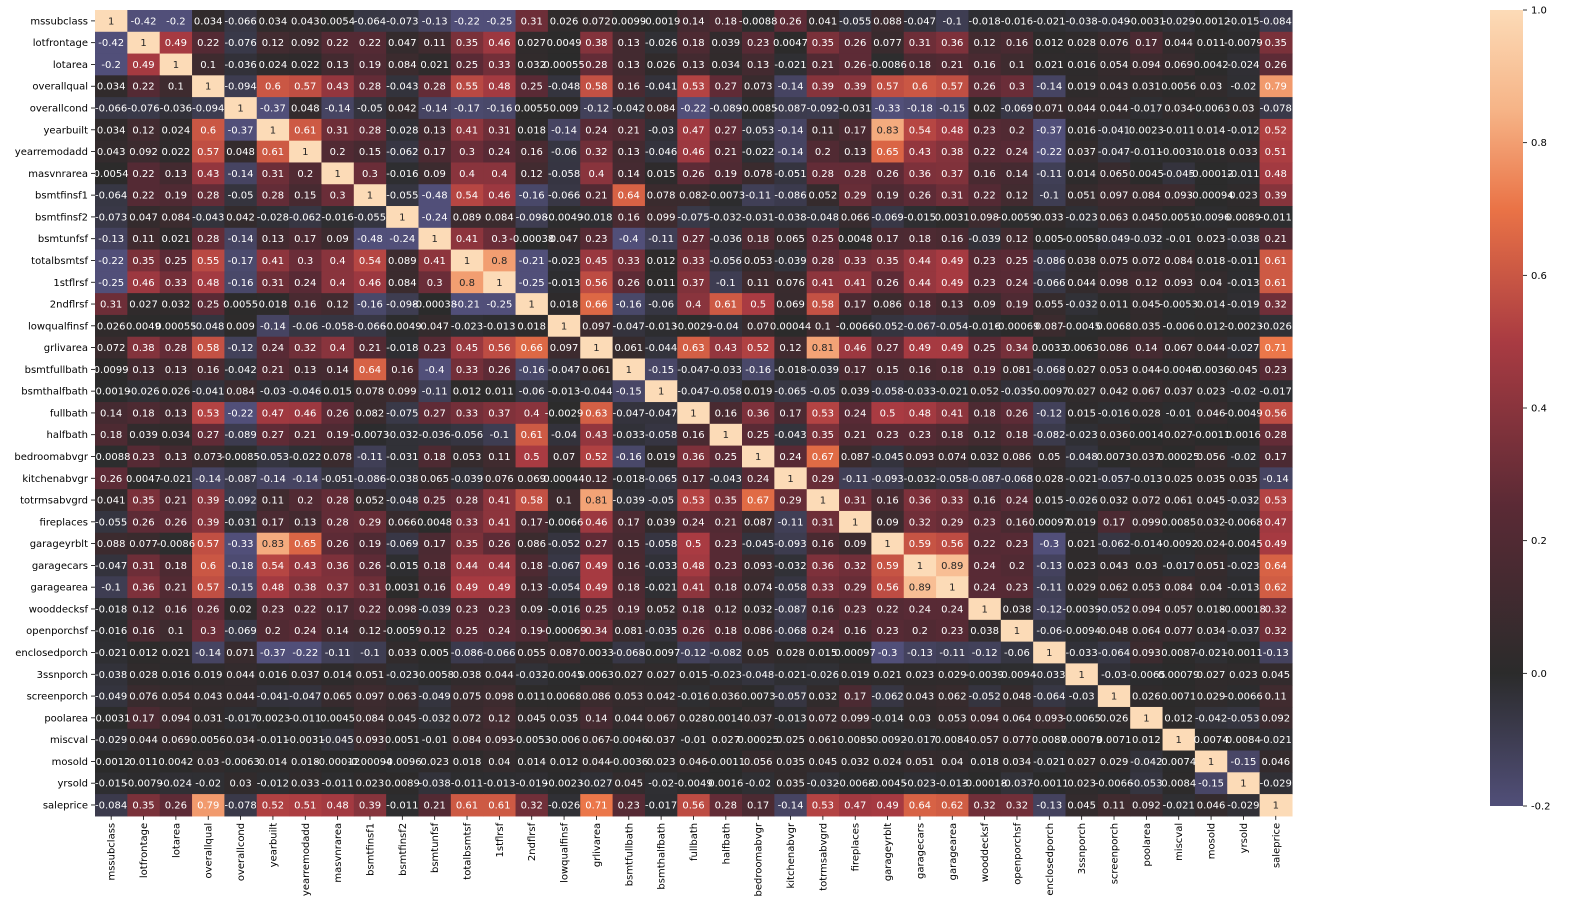  I want to click on cell-annotation: 0.11, so click(143, 239).